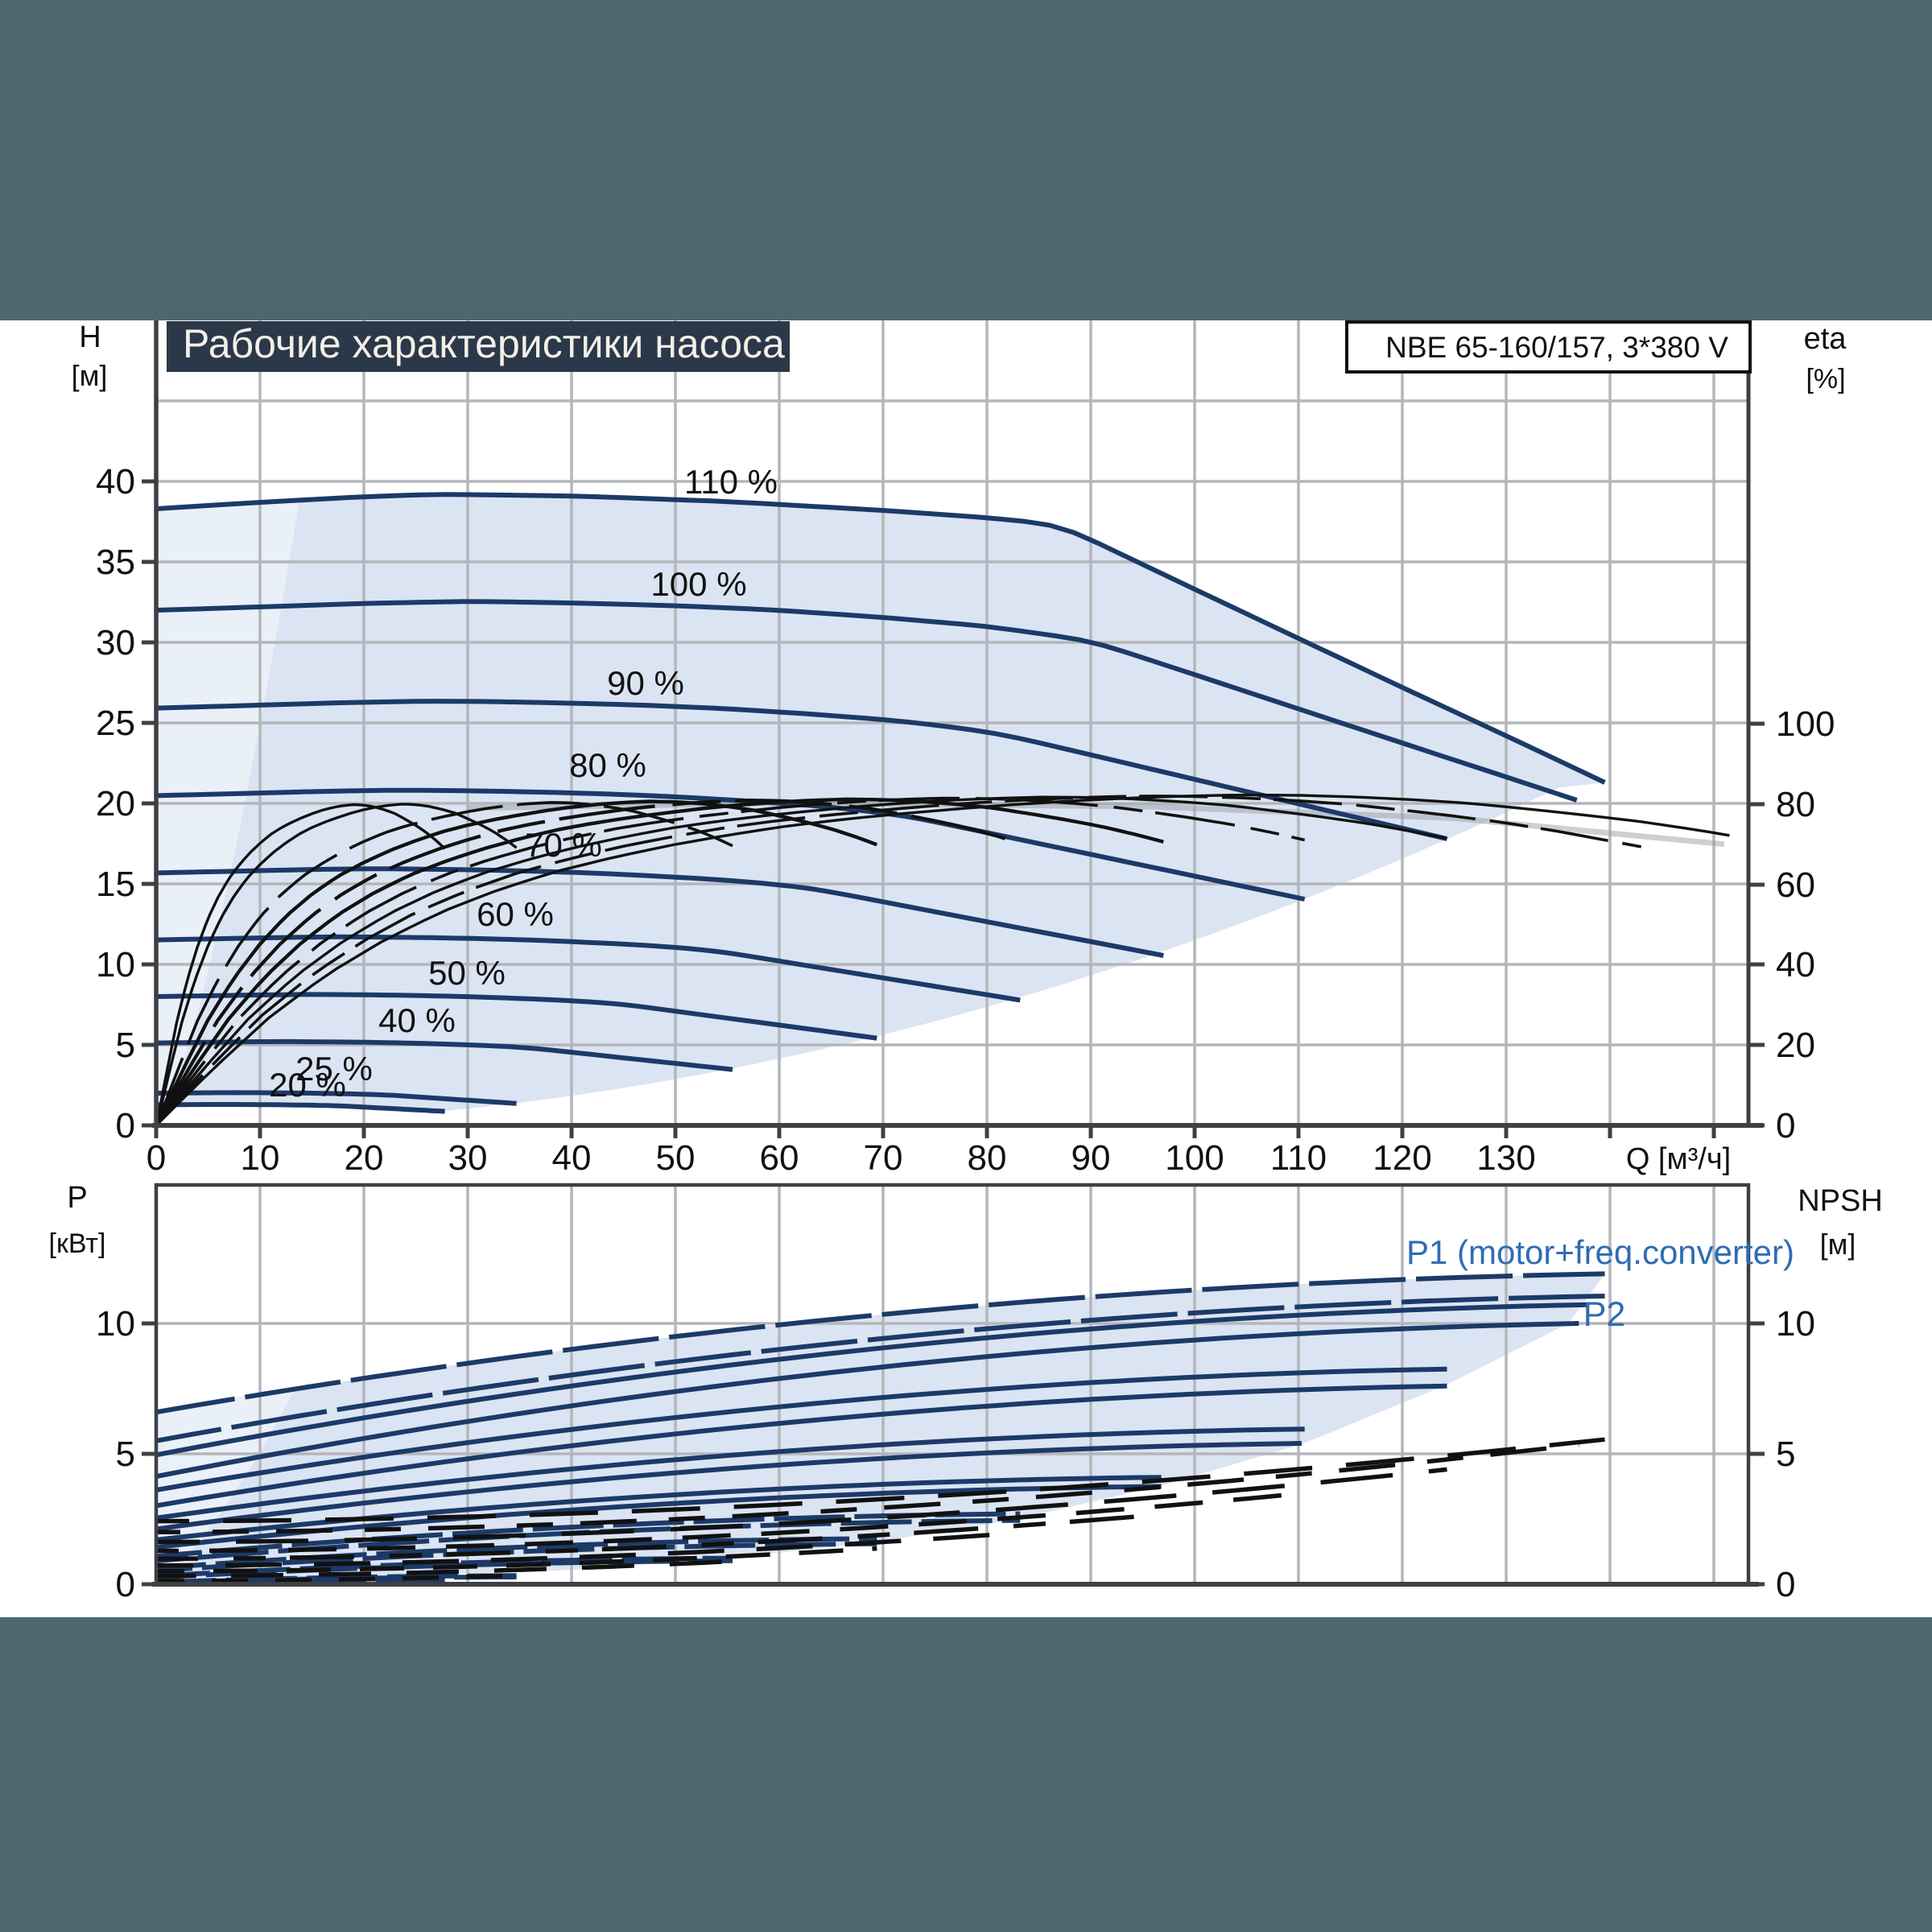 This screenshot has height=1932, width=1932. Describe the element at coordinates (116, 885) in the screenshot. I see `svg-text: 15` at that location.